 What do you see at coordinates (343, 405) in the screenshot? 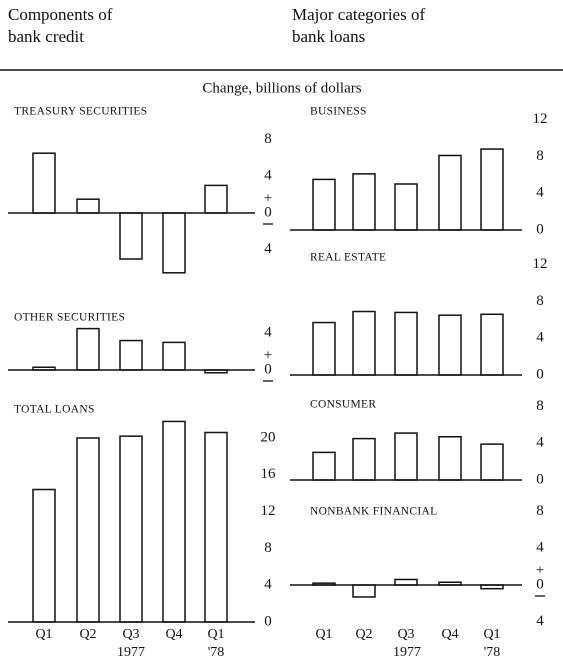
I see `chart-title: CONSUMER` at bounding box center [343, 405].